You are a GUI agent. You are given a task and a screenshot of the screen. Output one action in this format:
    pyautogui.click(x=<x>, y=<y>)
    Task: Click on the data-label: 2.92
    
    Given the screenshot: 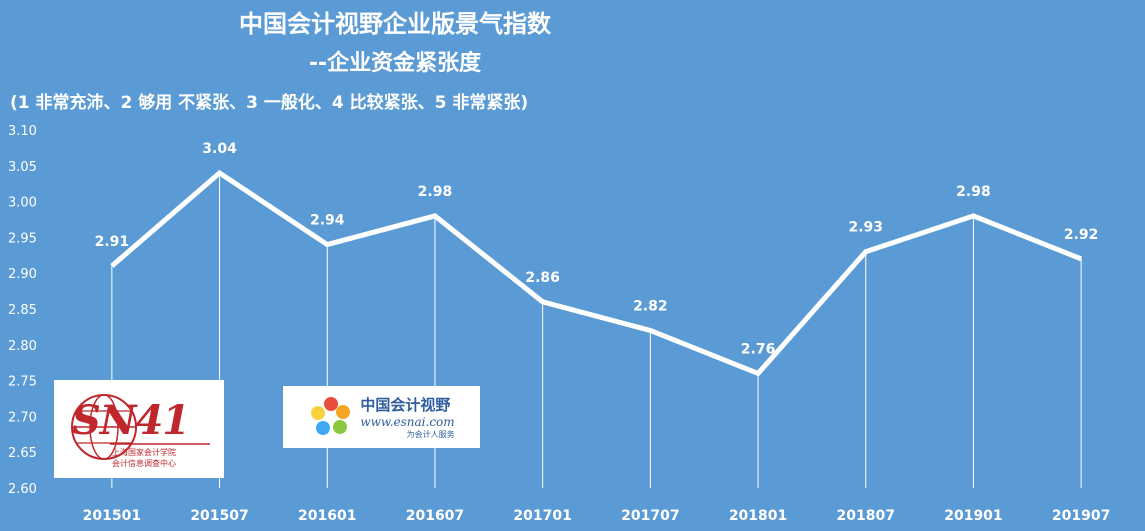 What is the action you would take?
    pyautogui.click(x=1081, y=235)
    